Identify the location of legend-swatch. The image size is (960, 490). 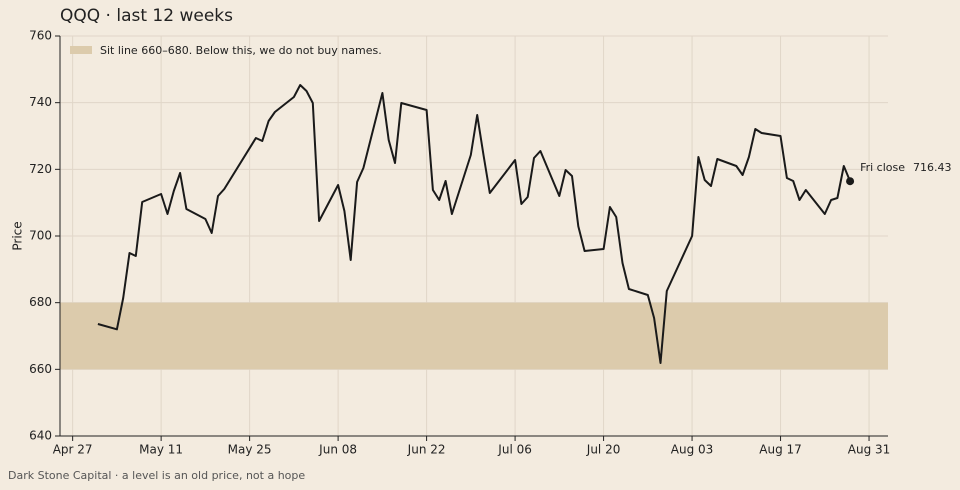
(81, 50).